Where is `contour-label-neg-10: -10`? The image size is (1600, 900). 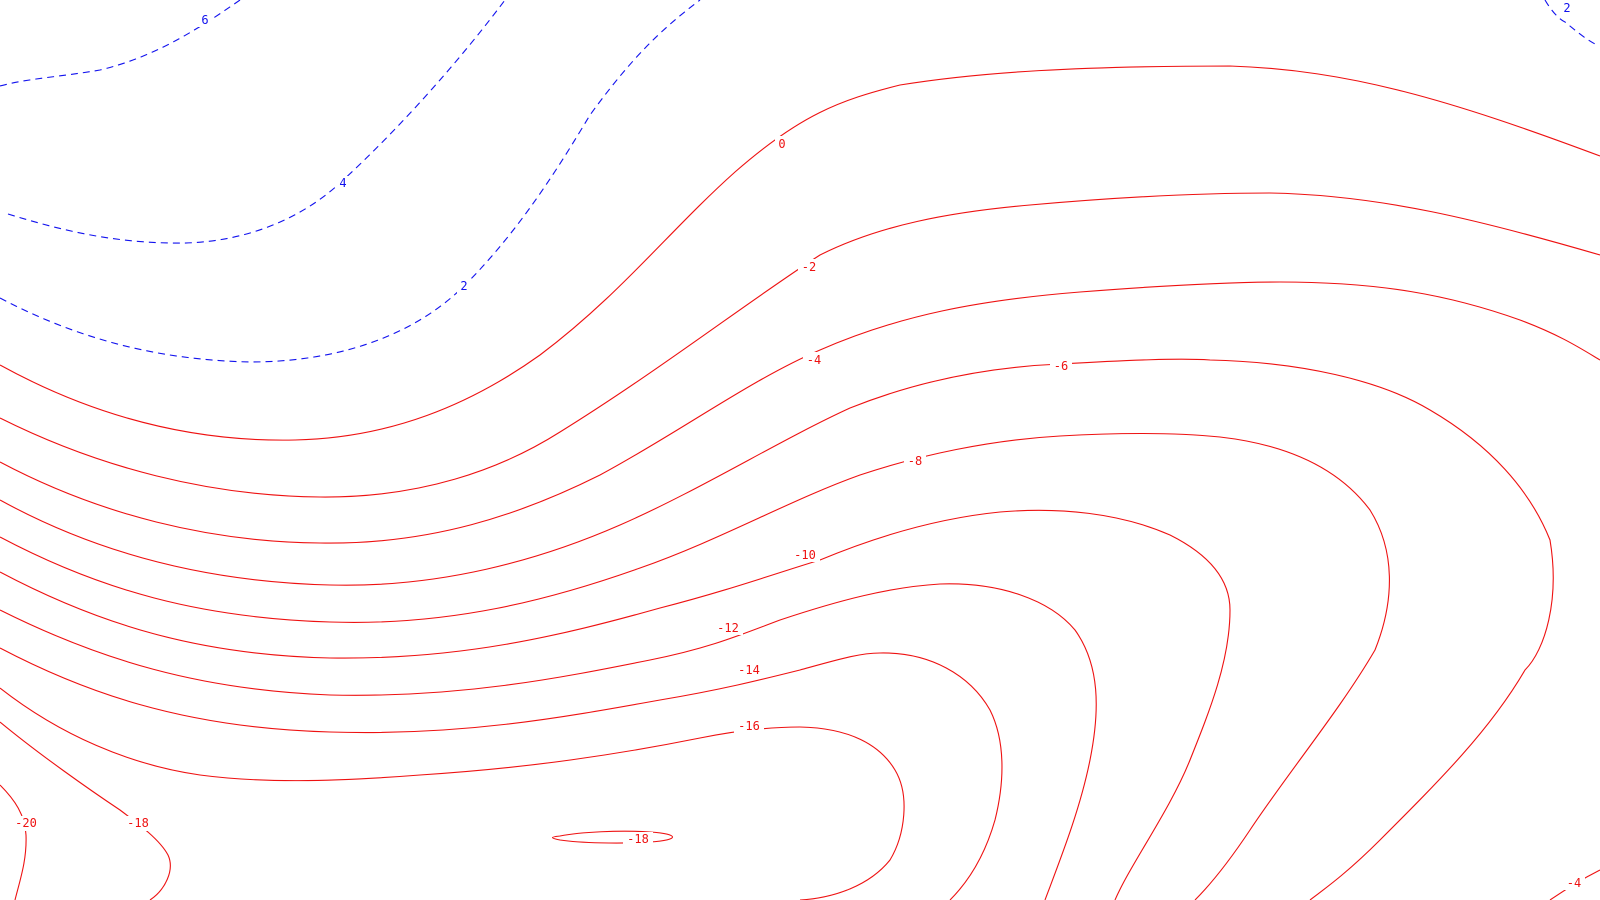 contour-label-neg-10: -10 is located at coordinates (805, 554).